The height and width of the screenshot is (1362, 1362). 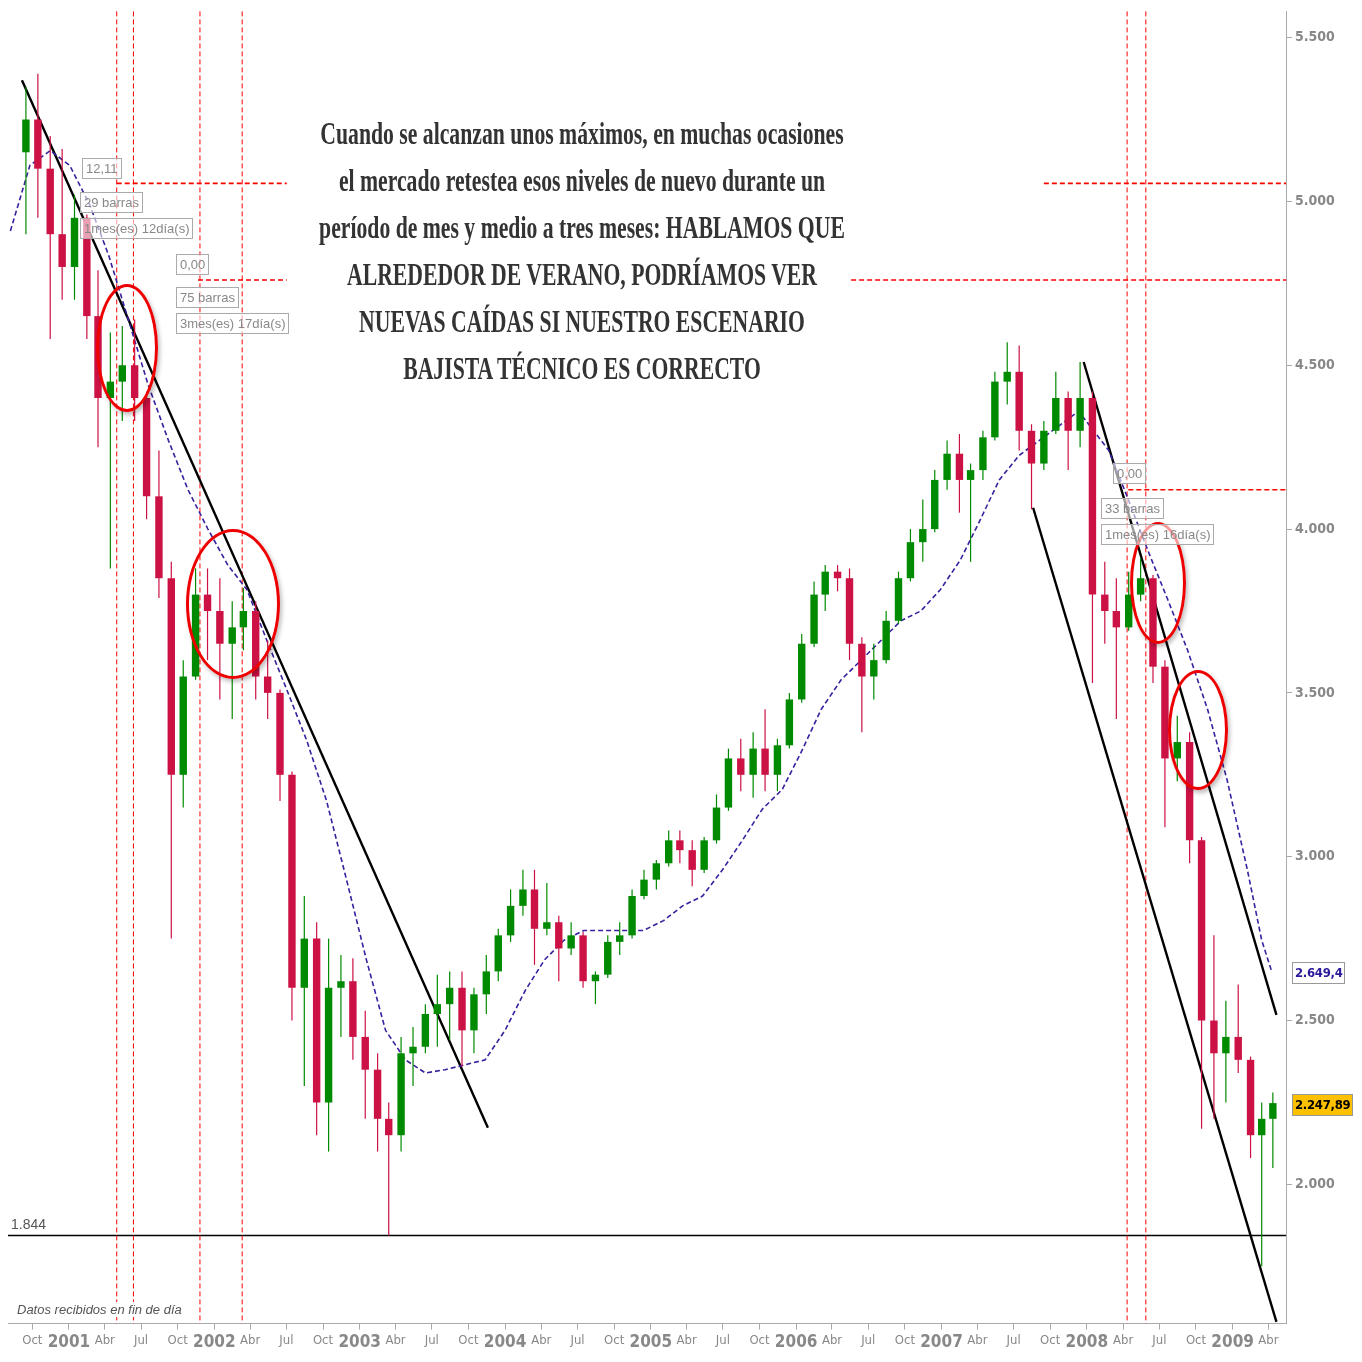 What do you see at coordinates (505, 1341) in the screenshot?
I see `x-tick-label: 2004` at bounding box center [505, 1341].